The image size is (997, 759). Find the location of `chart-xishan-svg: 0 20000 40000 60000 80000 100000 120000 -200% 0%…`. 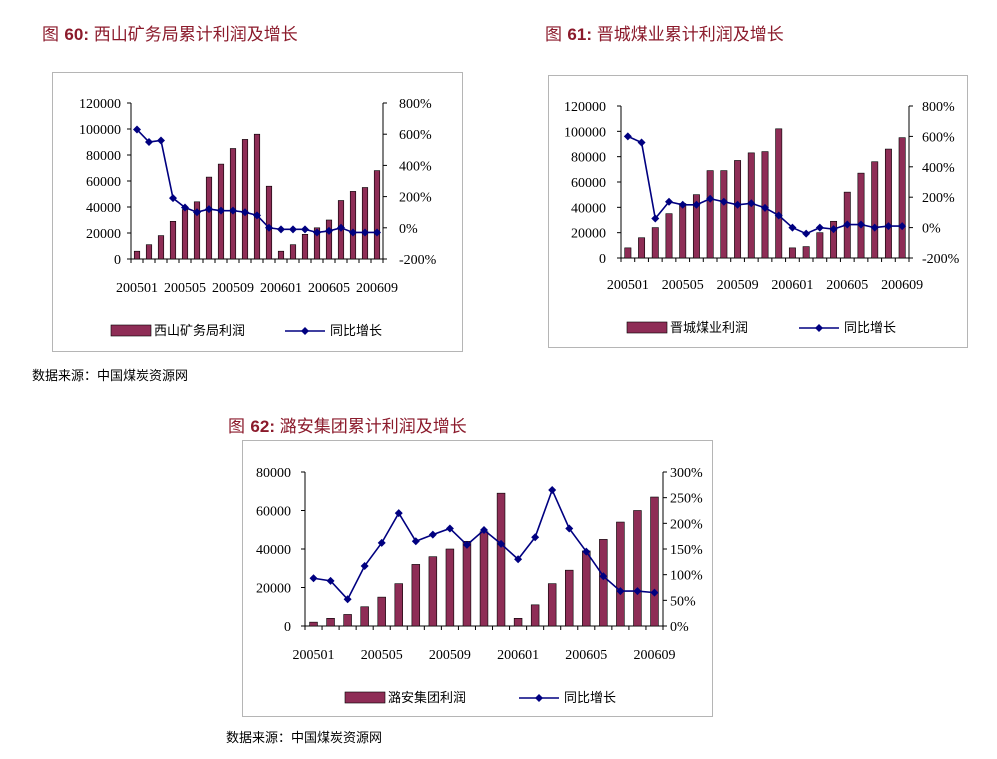

chart-xishan-svg: 0 20000 40000 60000 80000 100000 120000 -200% 0%… is located at coordinates (258, 218).